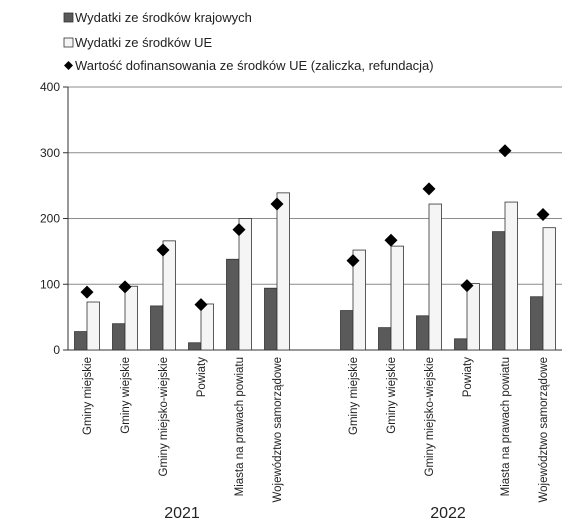 This screenshot has width=577, height=525. I want to click on legend-marker-cofinancing, so click(68, 65).